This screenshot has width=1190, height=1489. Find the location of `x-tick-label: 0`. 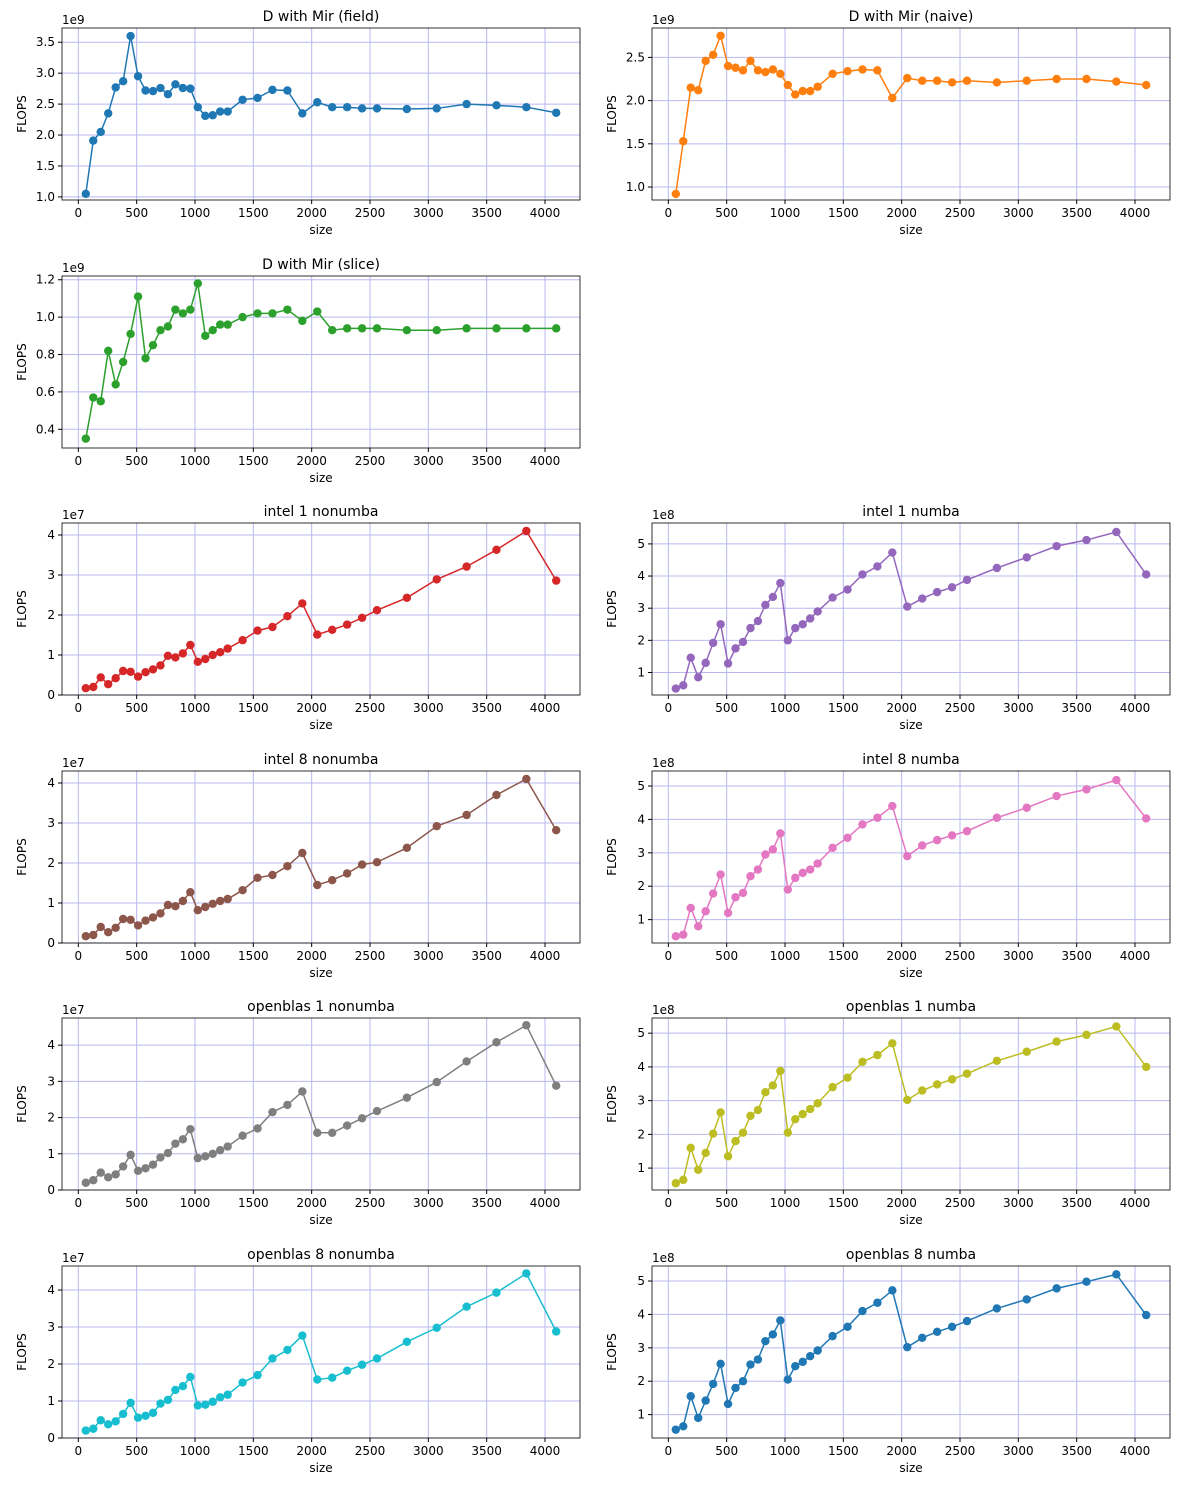

x-tick-label: 0 is located at coordinates (669, 708).